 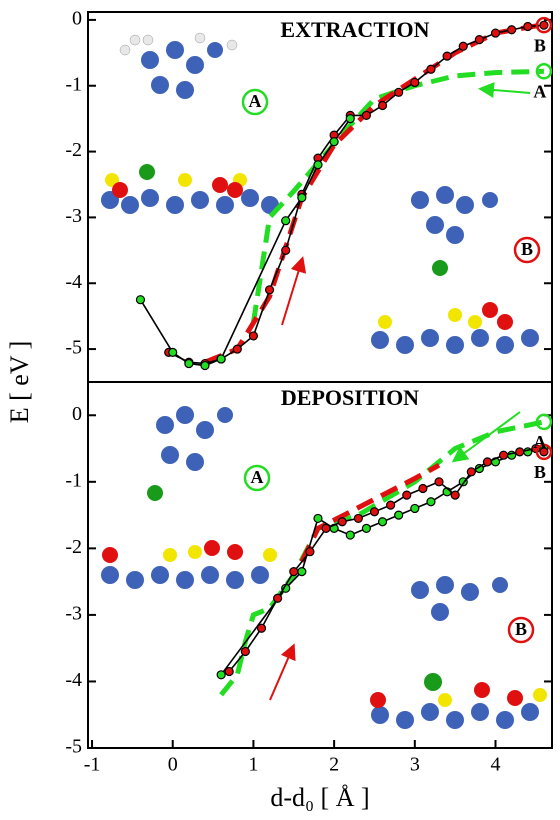 What do you see at coordinates (92, 765) in the screenshot?
I see `x-tick-label: -1` at bounding box center [92, 765].